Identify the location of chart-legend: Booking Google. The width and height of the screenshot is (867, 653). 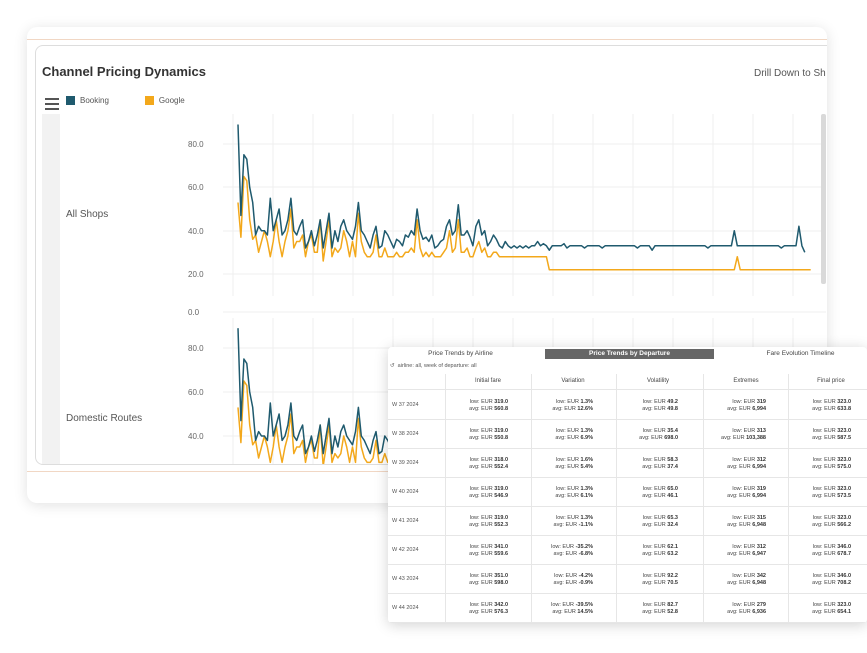
(143, 100).